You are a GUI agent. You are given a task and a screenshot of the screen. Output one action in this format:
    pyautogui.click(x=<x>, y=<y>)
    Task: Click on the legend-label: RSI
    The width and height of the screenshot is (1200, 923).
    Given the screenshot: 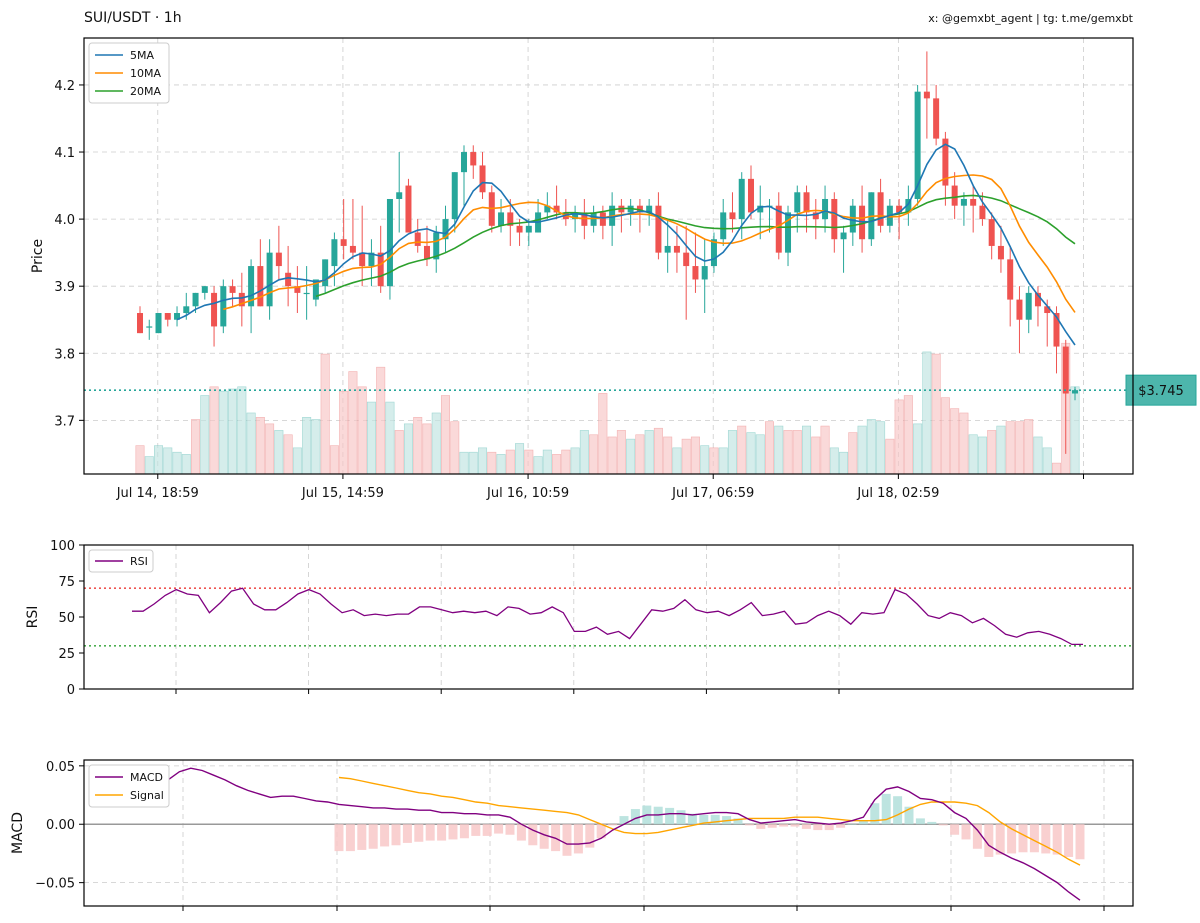 What is the action you would take?
    pyautogui.click(x=139, y=561)
    